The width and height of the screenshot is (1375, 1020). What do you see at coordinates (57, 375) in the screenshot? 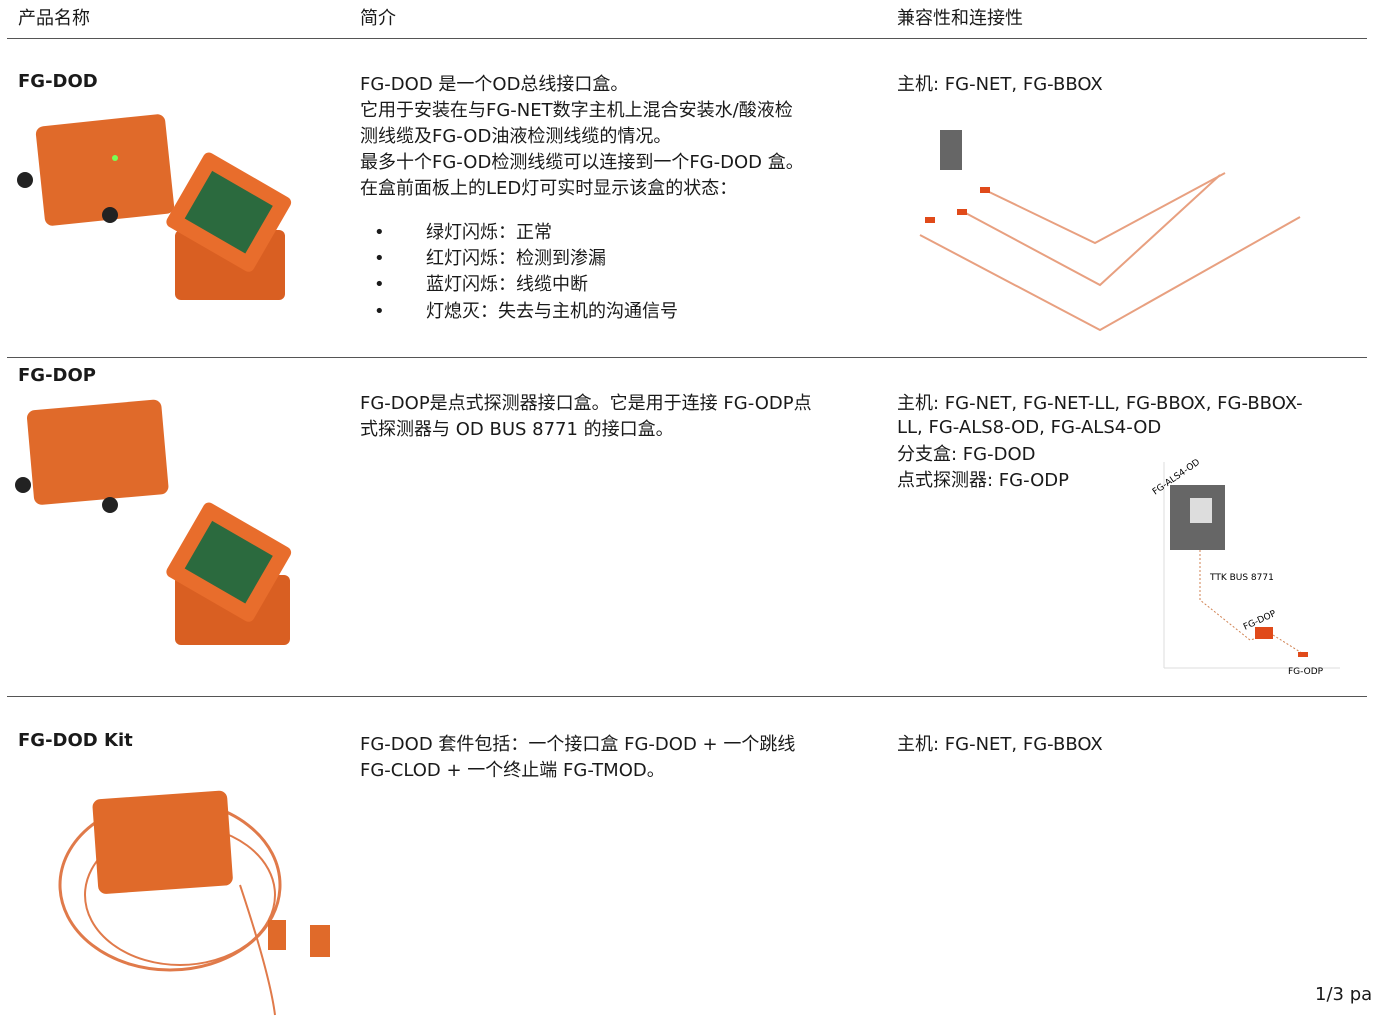
I see `product-name: FG-DOP` at bounding box center [57, 375].